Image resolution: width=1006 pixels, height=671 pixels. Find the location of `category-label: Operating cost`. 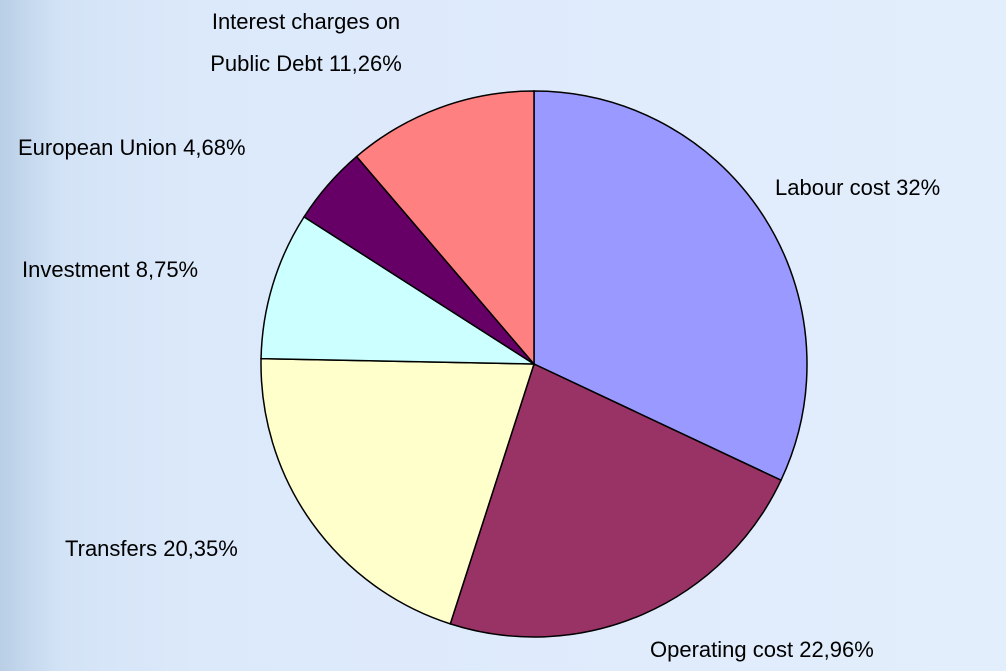

category-label: Operating cost is located at coordinates (722, 649).